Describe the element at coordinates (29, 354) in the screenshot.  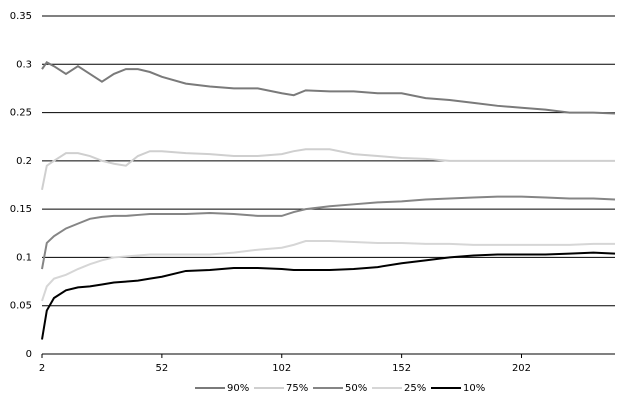
I see `y-tick-label: 0` at that location.